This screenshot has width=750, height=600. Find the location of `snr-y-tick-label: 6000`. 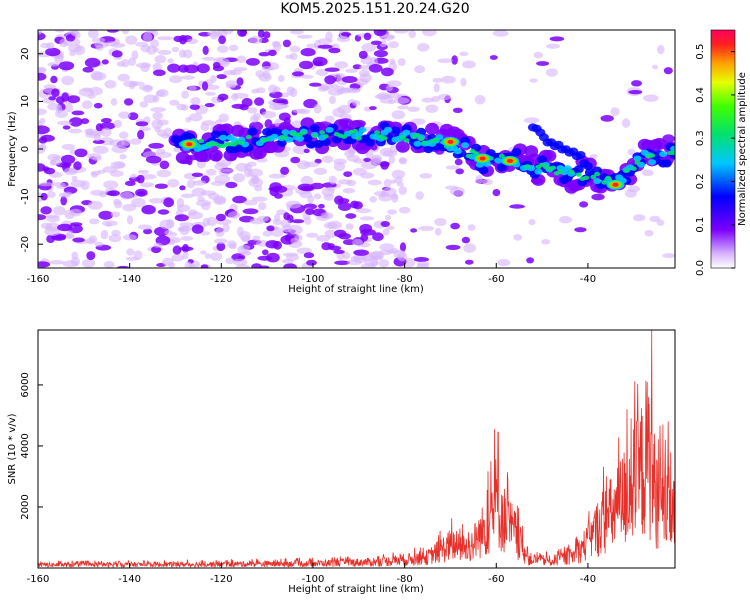

snr-y-tick-label: 6000 is located at coordinates (25, 384).